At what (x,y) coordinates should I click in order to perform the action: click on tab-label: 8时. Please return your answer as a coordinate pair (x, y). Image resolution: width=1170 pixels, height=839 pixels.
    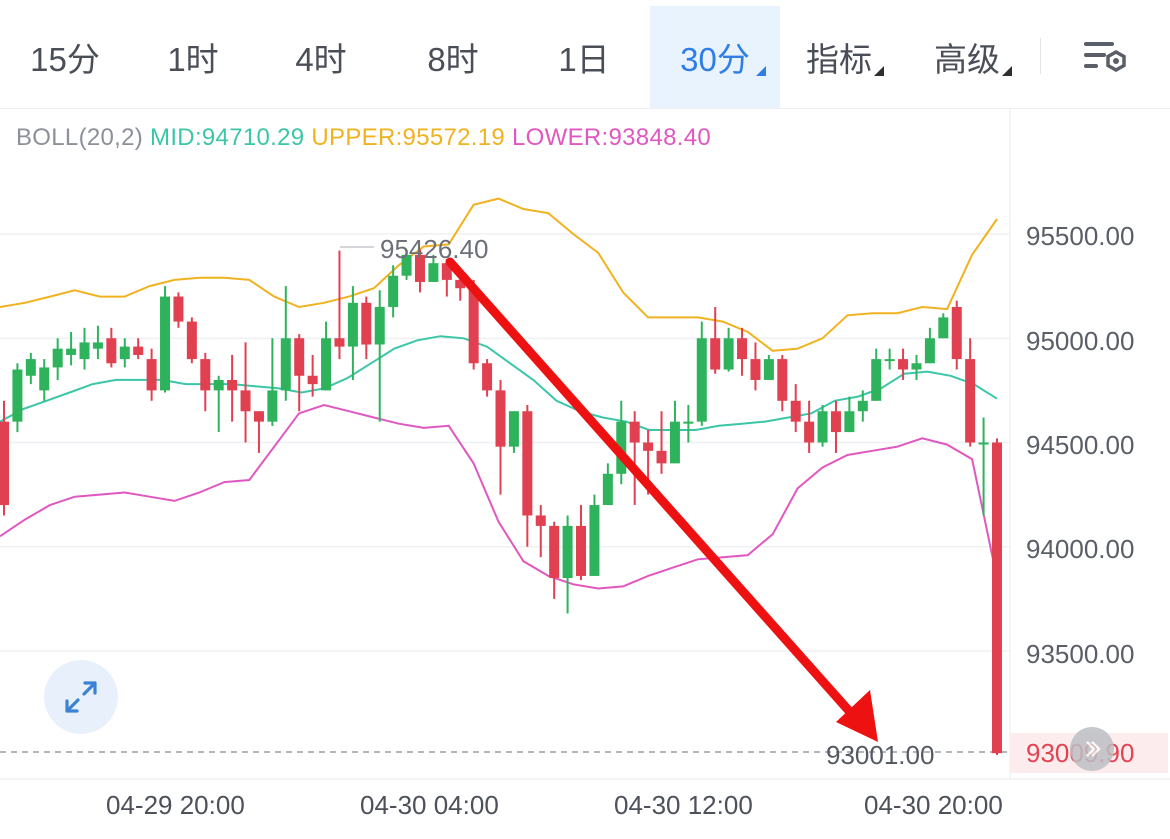
    Looking at the image, I should click on (453, 59).